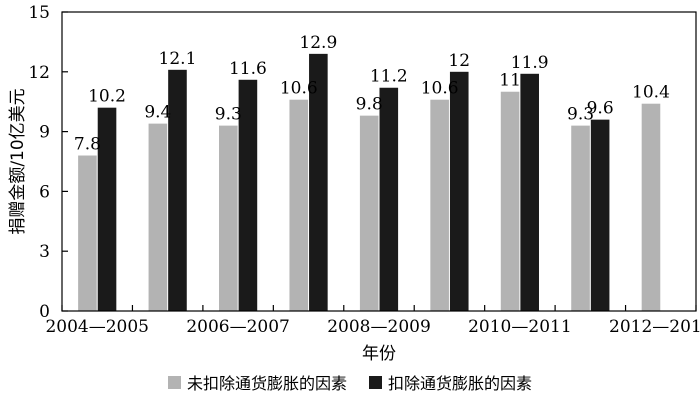 Image resolution: width=700 pixels, height=400 pixels. What do you see at coordinates (174, 382) in the screenshot?
I see `legend-swatch-gray` at bounding box center [174, 382].